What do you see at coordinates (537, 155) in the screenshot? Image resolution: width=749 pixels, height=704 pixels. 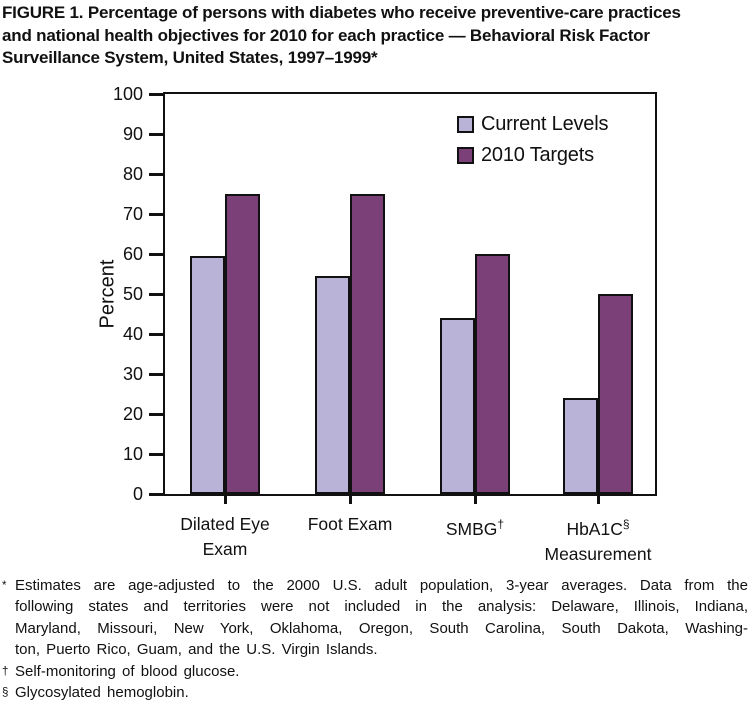 I see `legend-label-2010-targets: 2010 Targets` at bounding box center [537, 155].